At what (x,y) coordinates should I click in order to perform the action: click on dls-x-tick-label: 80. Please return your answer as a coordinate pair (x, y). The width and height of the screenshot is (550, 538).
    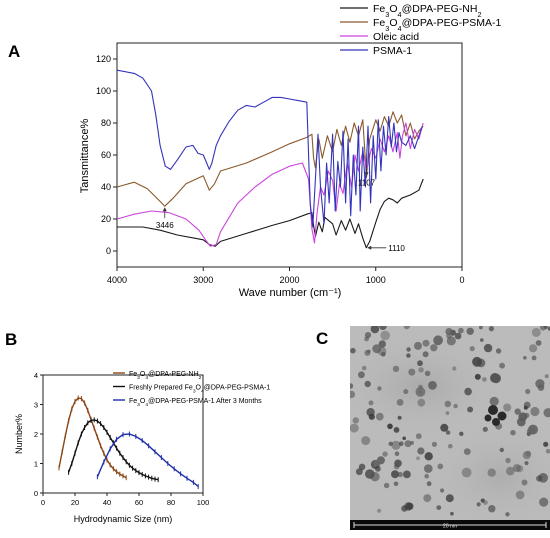
    Looking at the image, I should click on (171, 502).